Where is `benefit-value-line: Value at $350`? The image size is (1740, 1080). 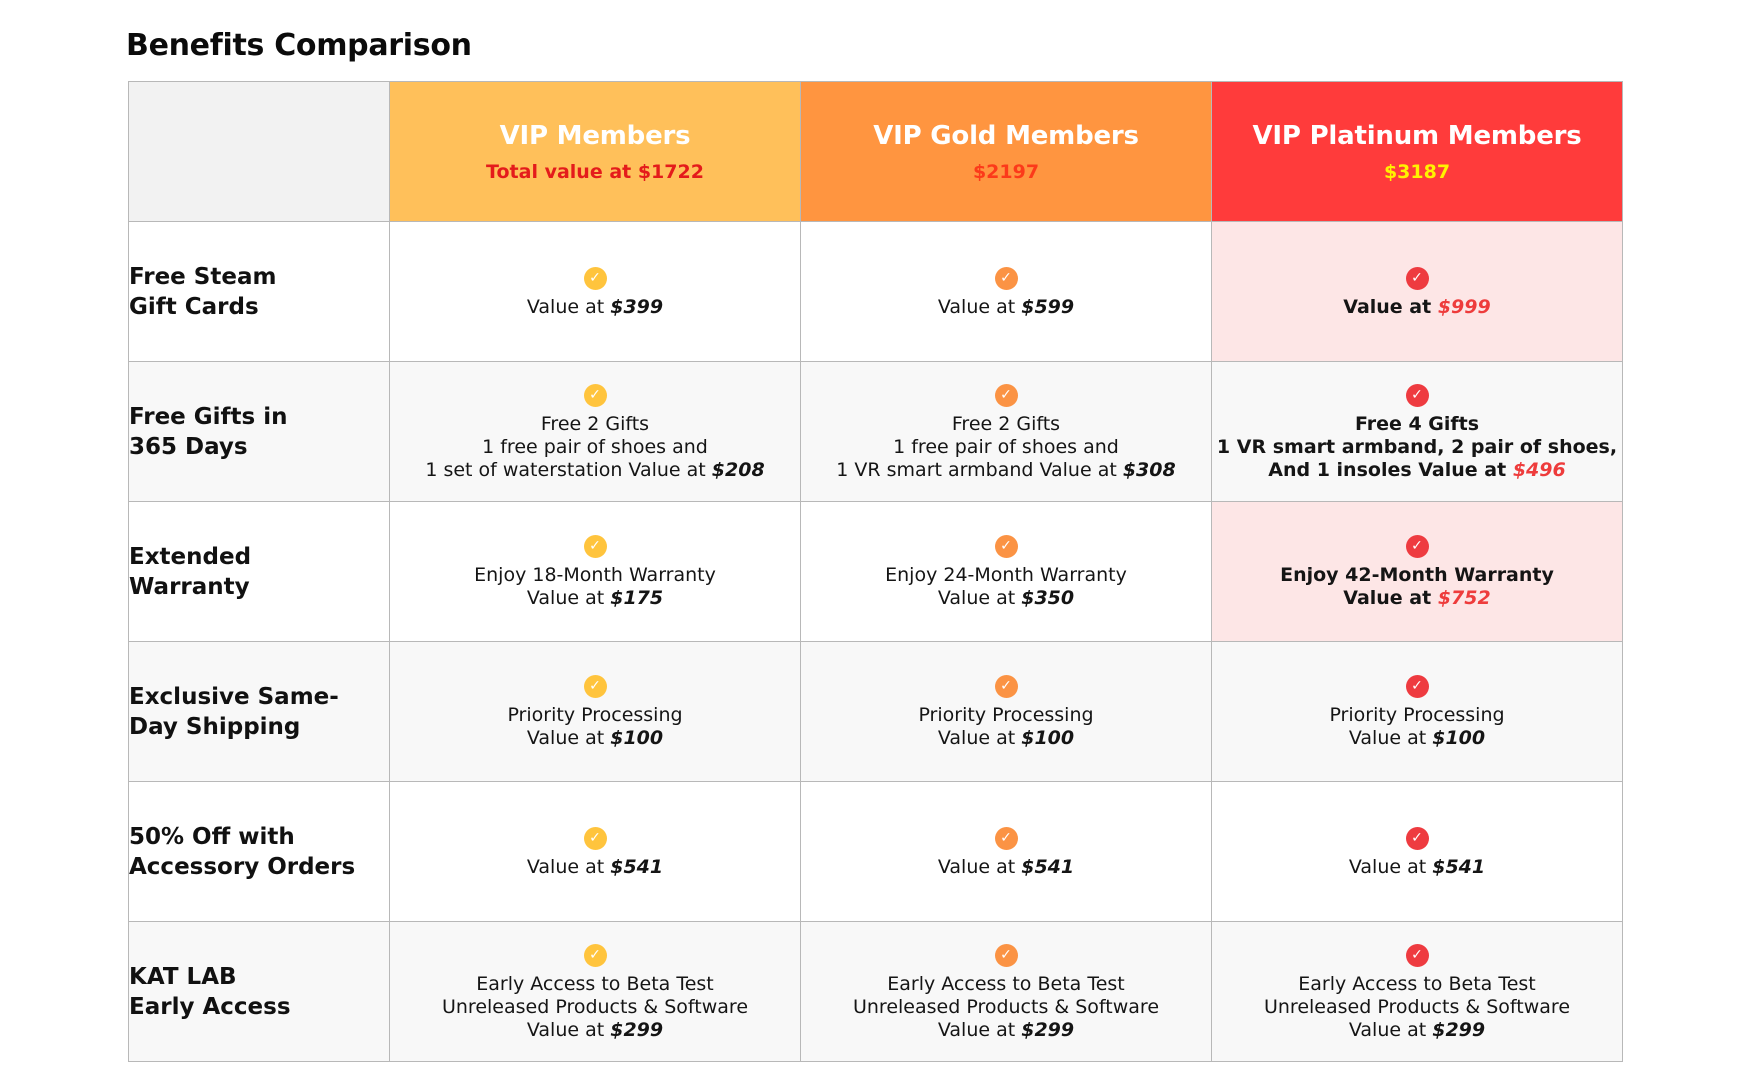 benefit-value-line: Value at $350 is located at coordinates (1006, 598).